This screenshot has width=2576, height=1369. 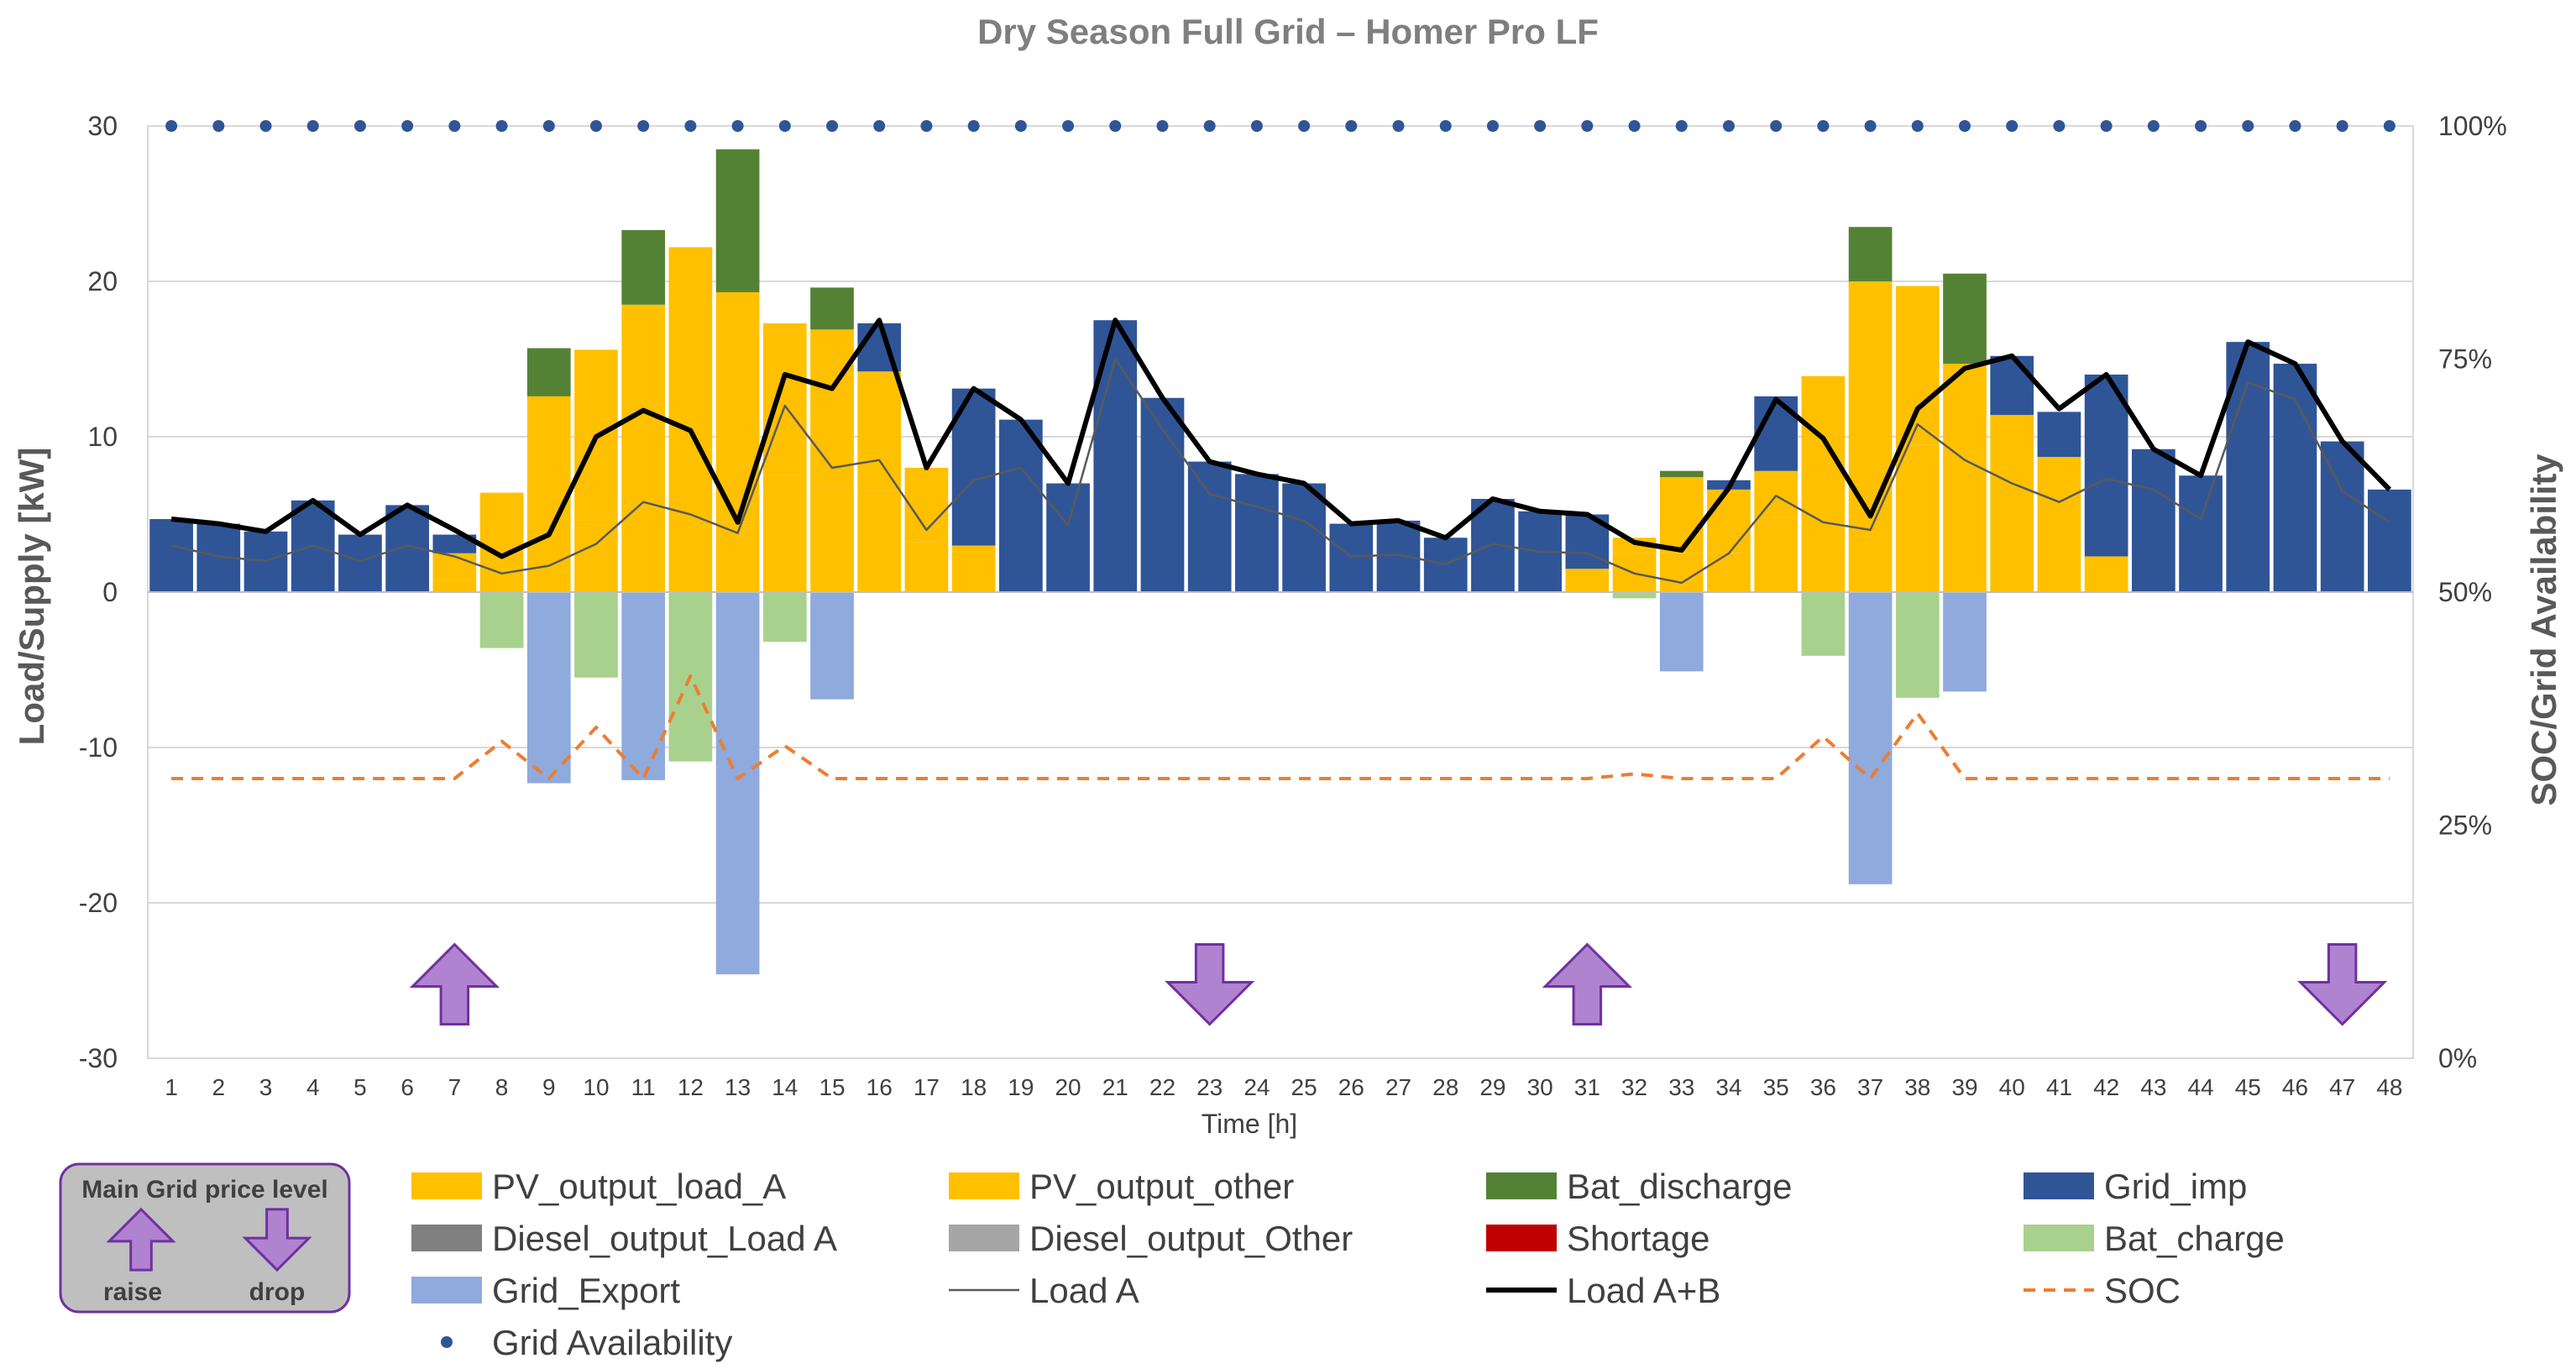 What do you see at coordinates (691, 1087) in the screenshot?
I see `x-tick-label: 12` at bounding box center [691, 1087].